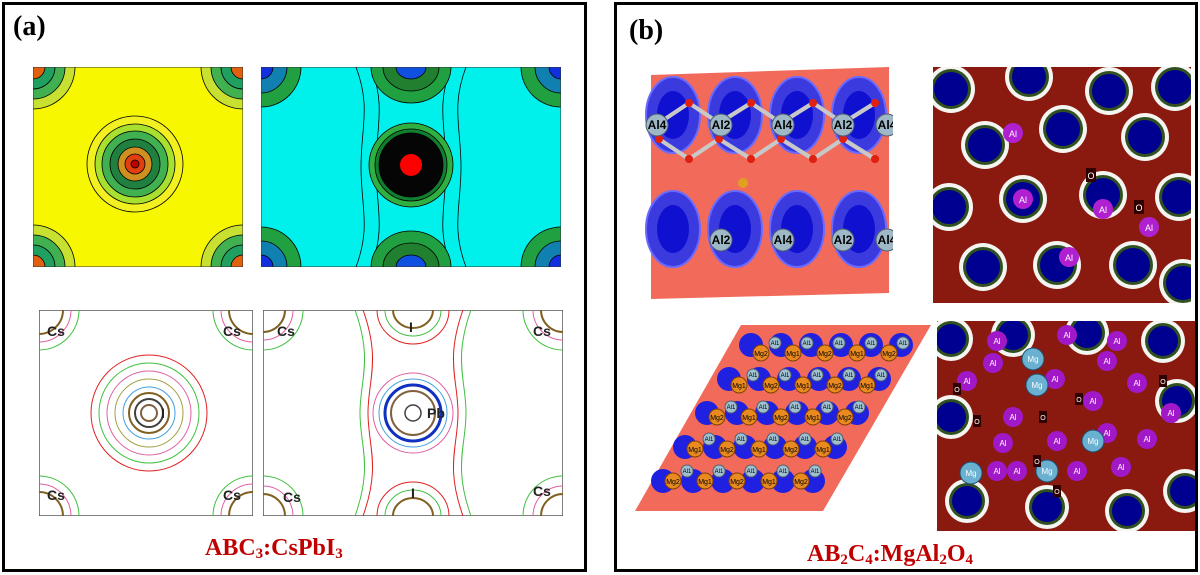 Image resolution: width=1200 pixels, height=575 pixels. I want to click on panel-a-caption: ABC3:CsPbI3, so click(274, 548).